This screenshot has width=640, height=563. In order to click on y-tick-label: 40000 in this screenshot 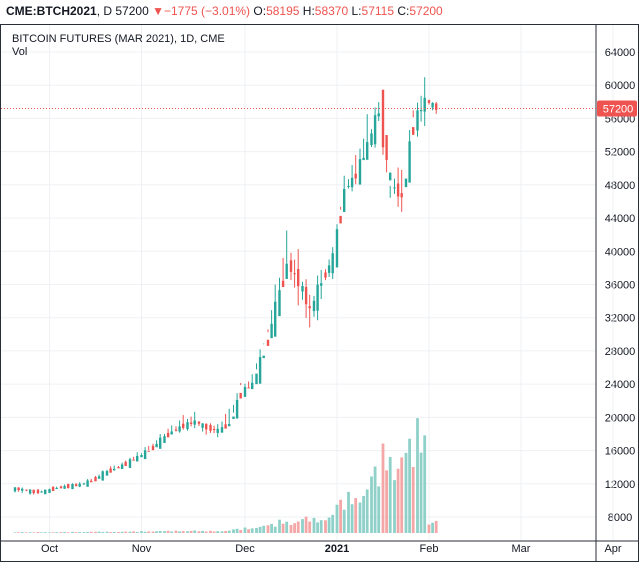, I will do `click(620, 252)`.